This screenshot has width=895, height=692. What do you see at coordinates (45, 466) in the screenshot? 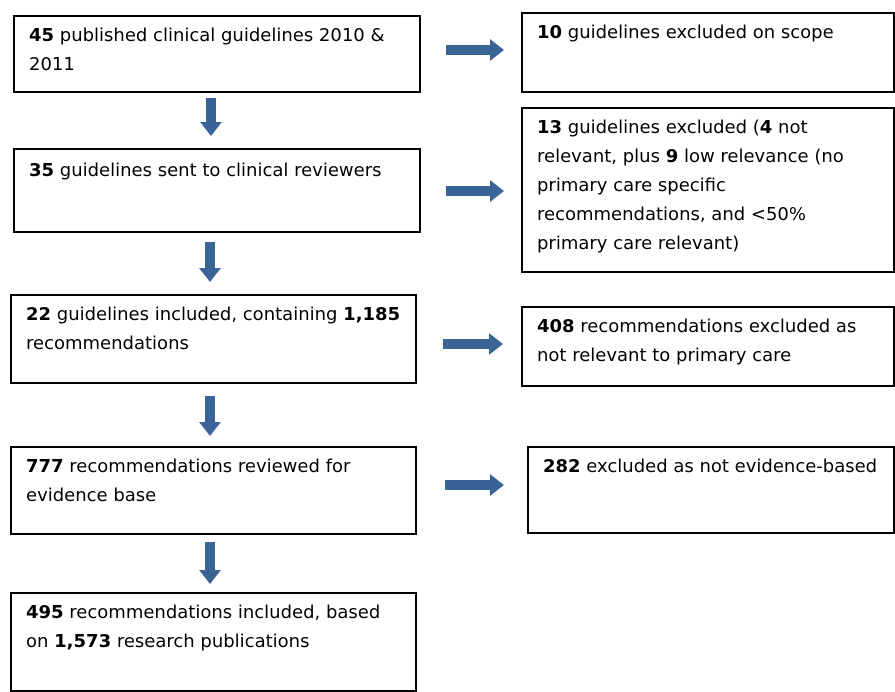
I see `bold-text: 777` at bounding box center [45, 466].